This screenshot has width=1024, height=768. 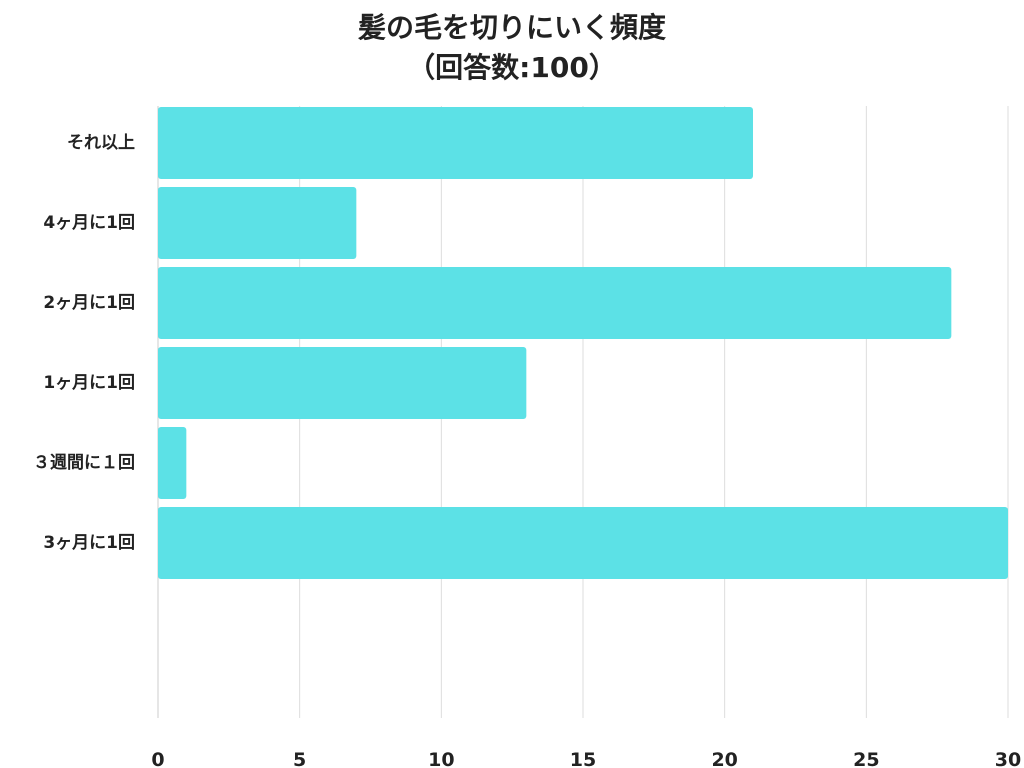 What do you see at coordinates (512, 48) in the screenshot?
I see `chart-title-block: 髪の毛を切りにいく頻度 （回答数:100）` at bounding box center [512, 48].